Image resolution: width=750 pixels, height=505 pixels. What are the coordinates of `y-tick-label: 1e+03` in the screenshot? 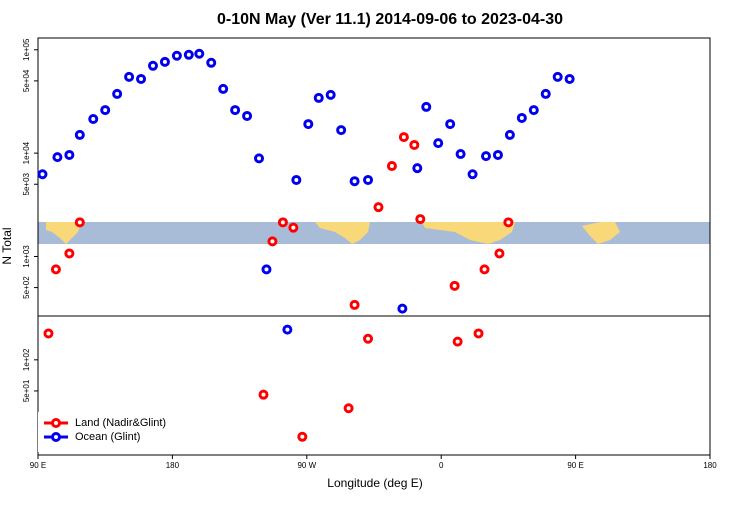 It's located at (26, 256).